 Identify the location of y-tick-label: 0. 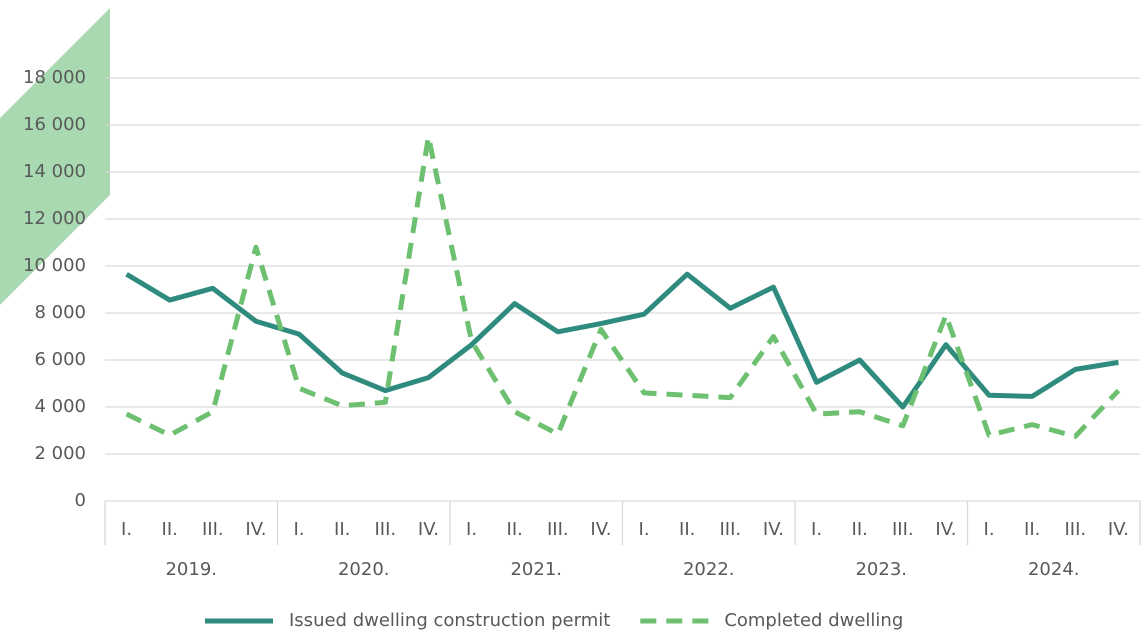
(80, 500).